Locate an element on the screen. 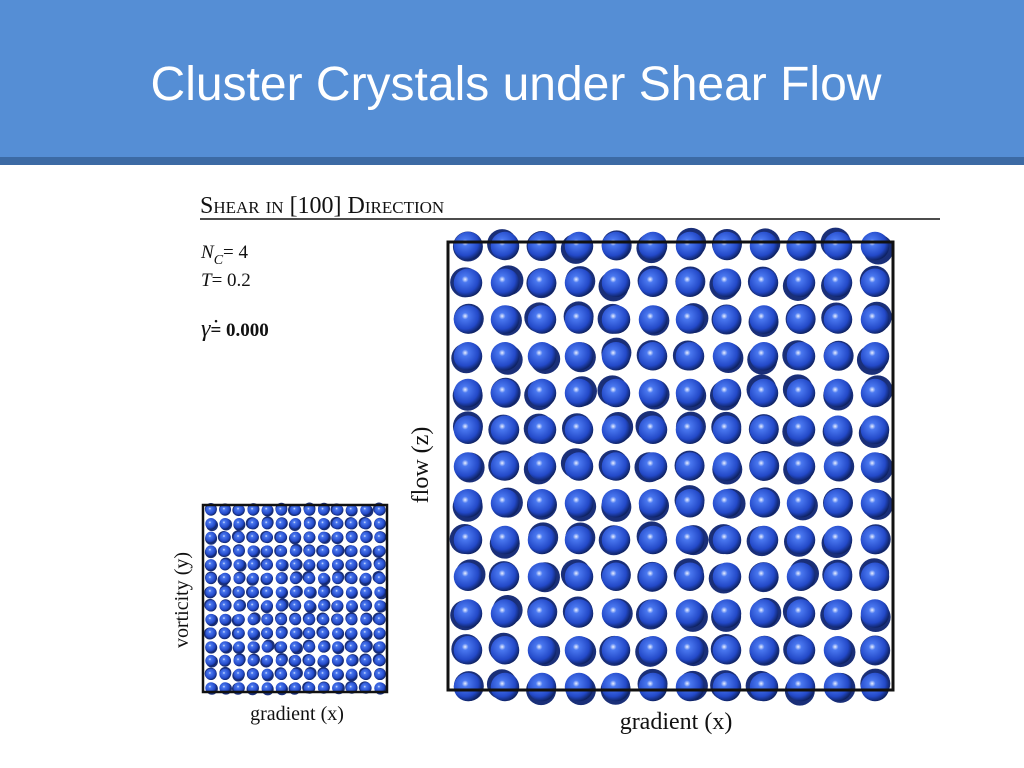 The image size is (1024, 768). parameter-symbol: T is located at coordinates (207, 280).